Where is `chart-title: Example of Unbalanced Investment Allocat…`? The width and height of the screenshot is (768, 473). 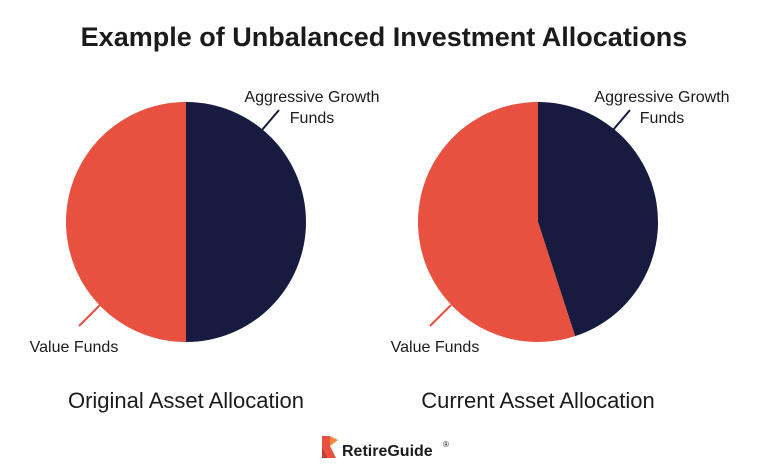
chart-title: Example of Unbalanced Investment Allocat… is located at coordinates (384, 37).